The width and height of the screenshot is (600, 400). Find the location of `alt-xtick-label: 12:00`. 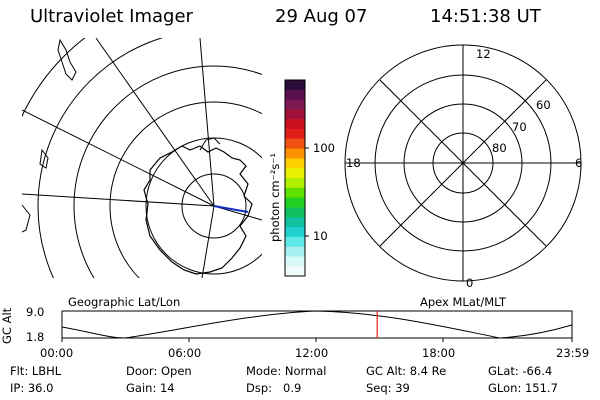

alt-xtick-label: 12:00 is located at coordinates (312, 353).